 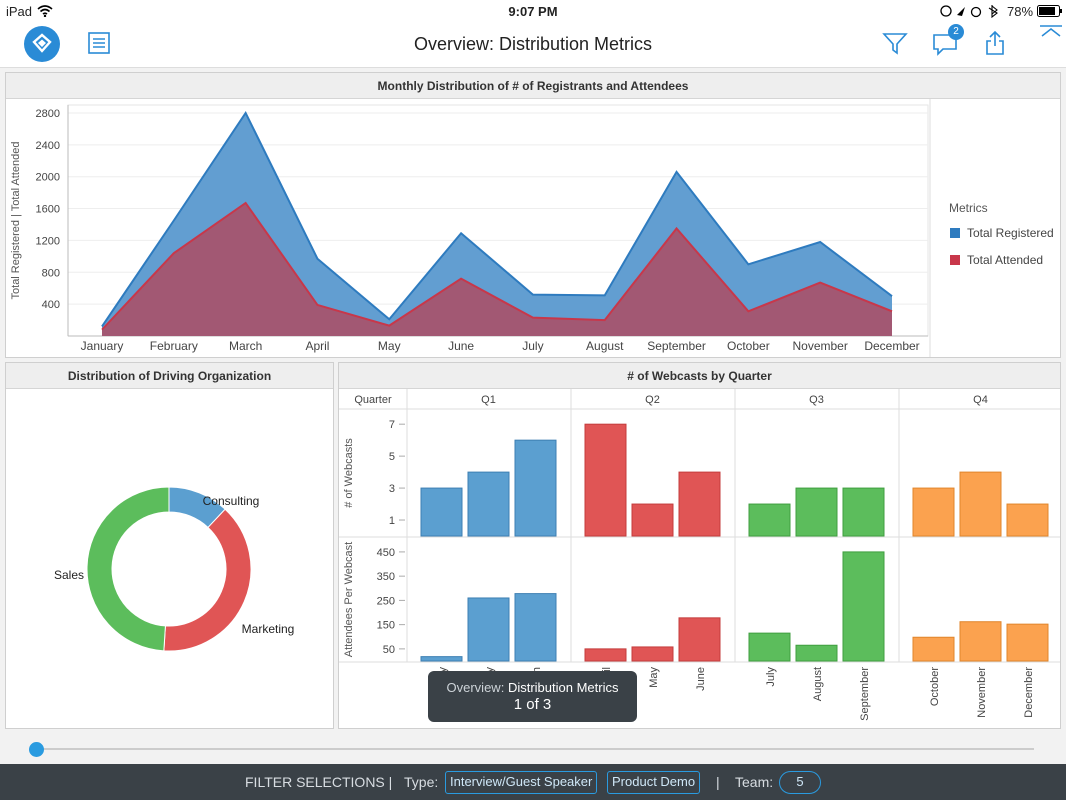 I want to click on status-bar: iPad 9:07 PM 78%, so click(x=533, y=11).